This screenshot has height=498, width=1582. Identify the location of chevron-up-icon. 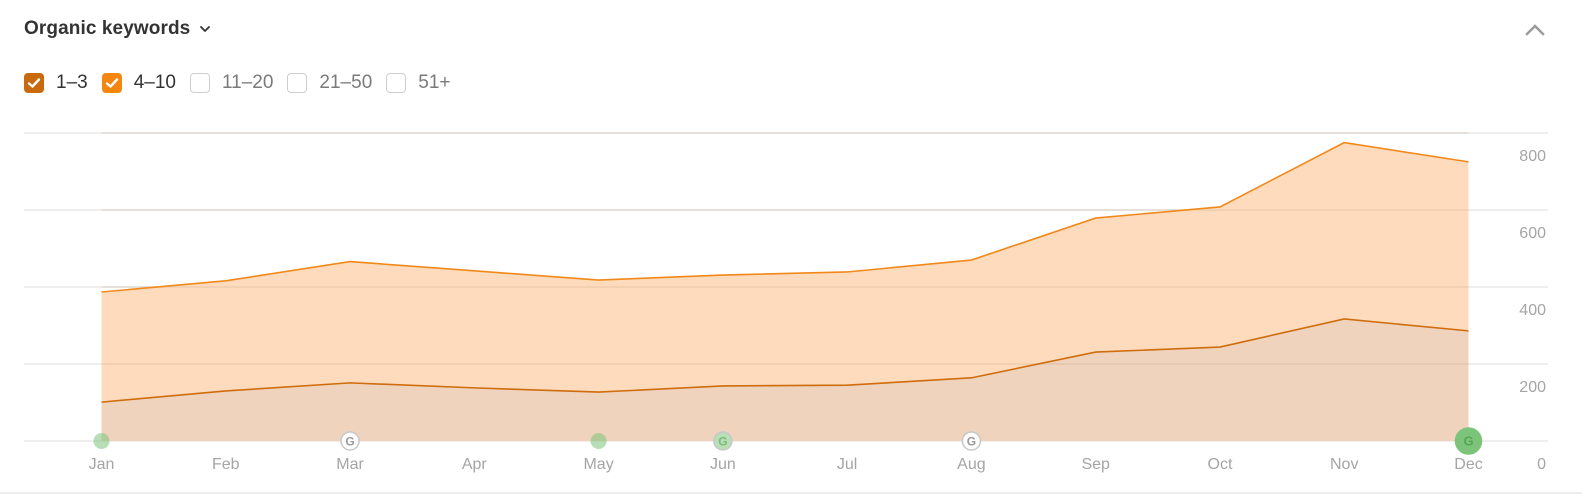
(1535, 32).